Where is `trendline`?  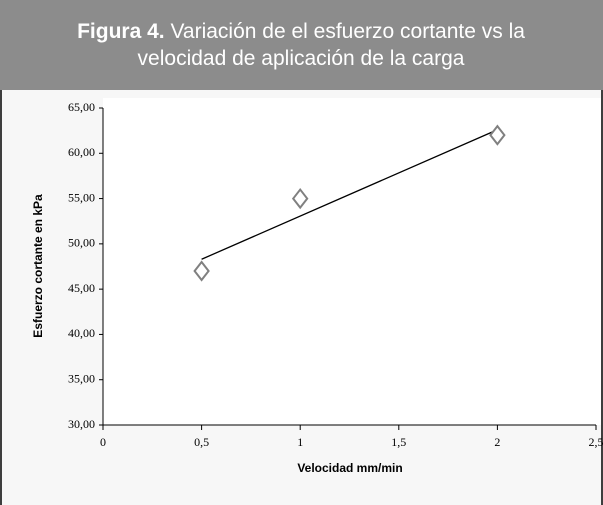
trendline is located at coordinates (349, 194).